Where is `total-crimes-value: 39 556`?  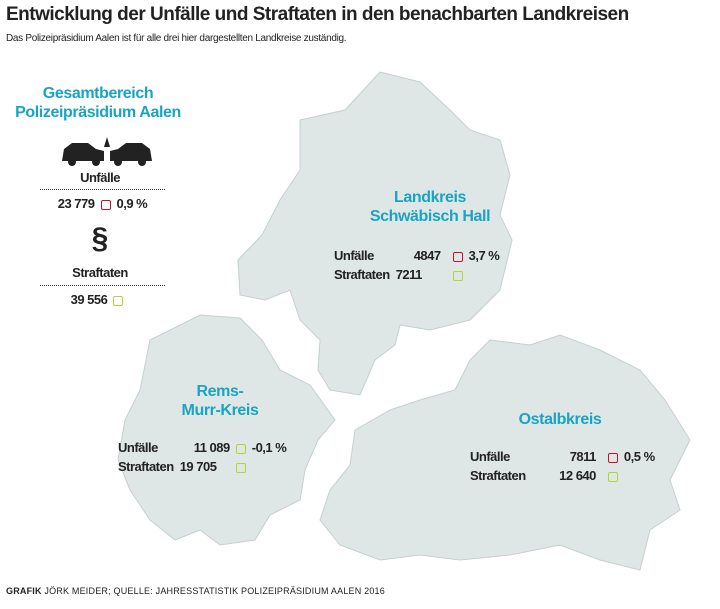 total-crimes-value: 39 556 is located at coordinates (89, 299).